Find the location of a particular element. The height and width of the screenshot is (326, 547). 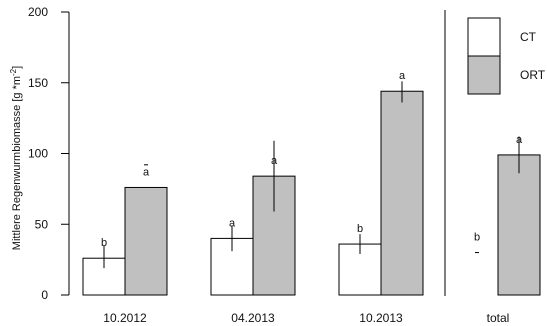

legend-swatch-ort is located at coordinates (484, 75).